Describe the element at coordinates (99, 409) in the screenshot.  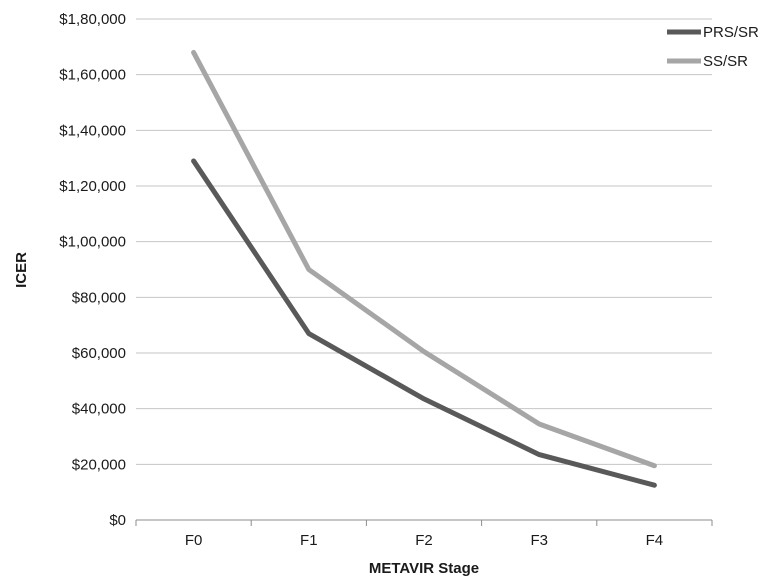
I see `y-tick-label: $40,000` at that location.